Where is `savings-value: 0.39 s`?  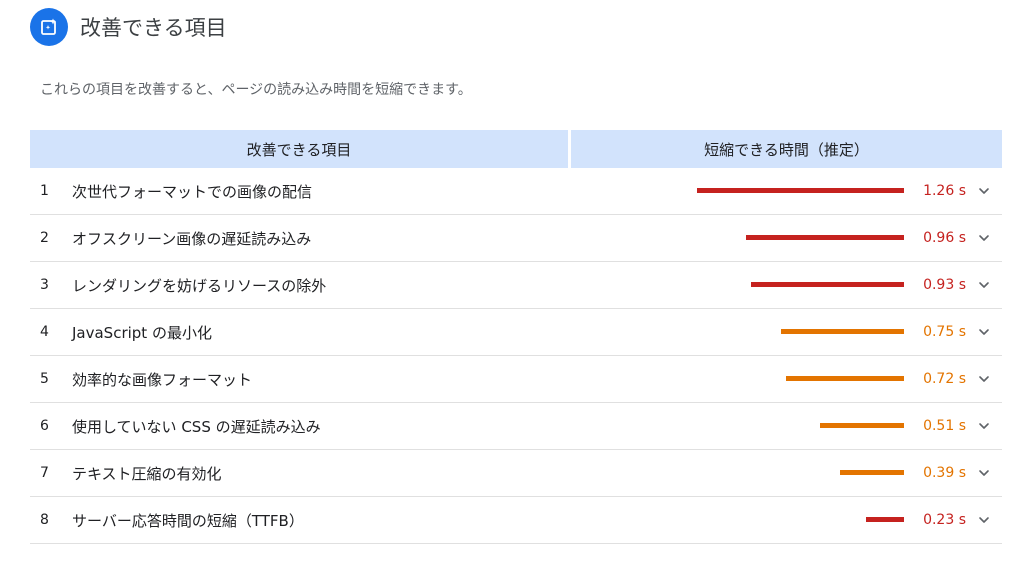
savings-value: 0.39 s is located at coordinates (944, 473).